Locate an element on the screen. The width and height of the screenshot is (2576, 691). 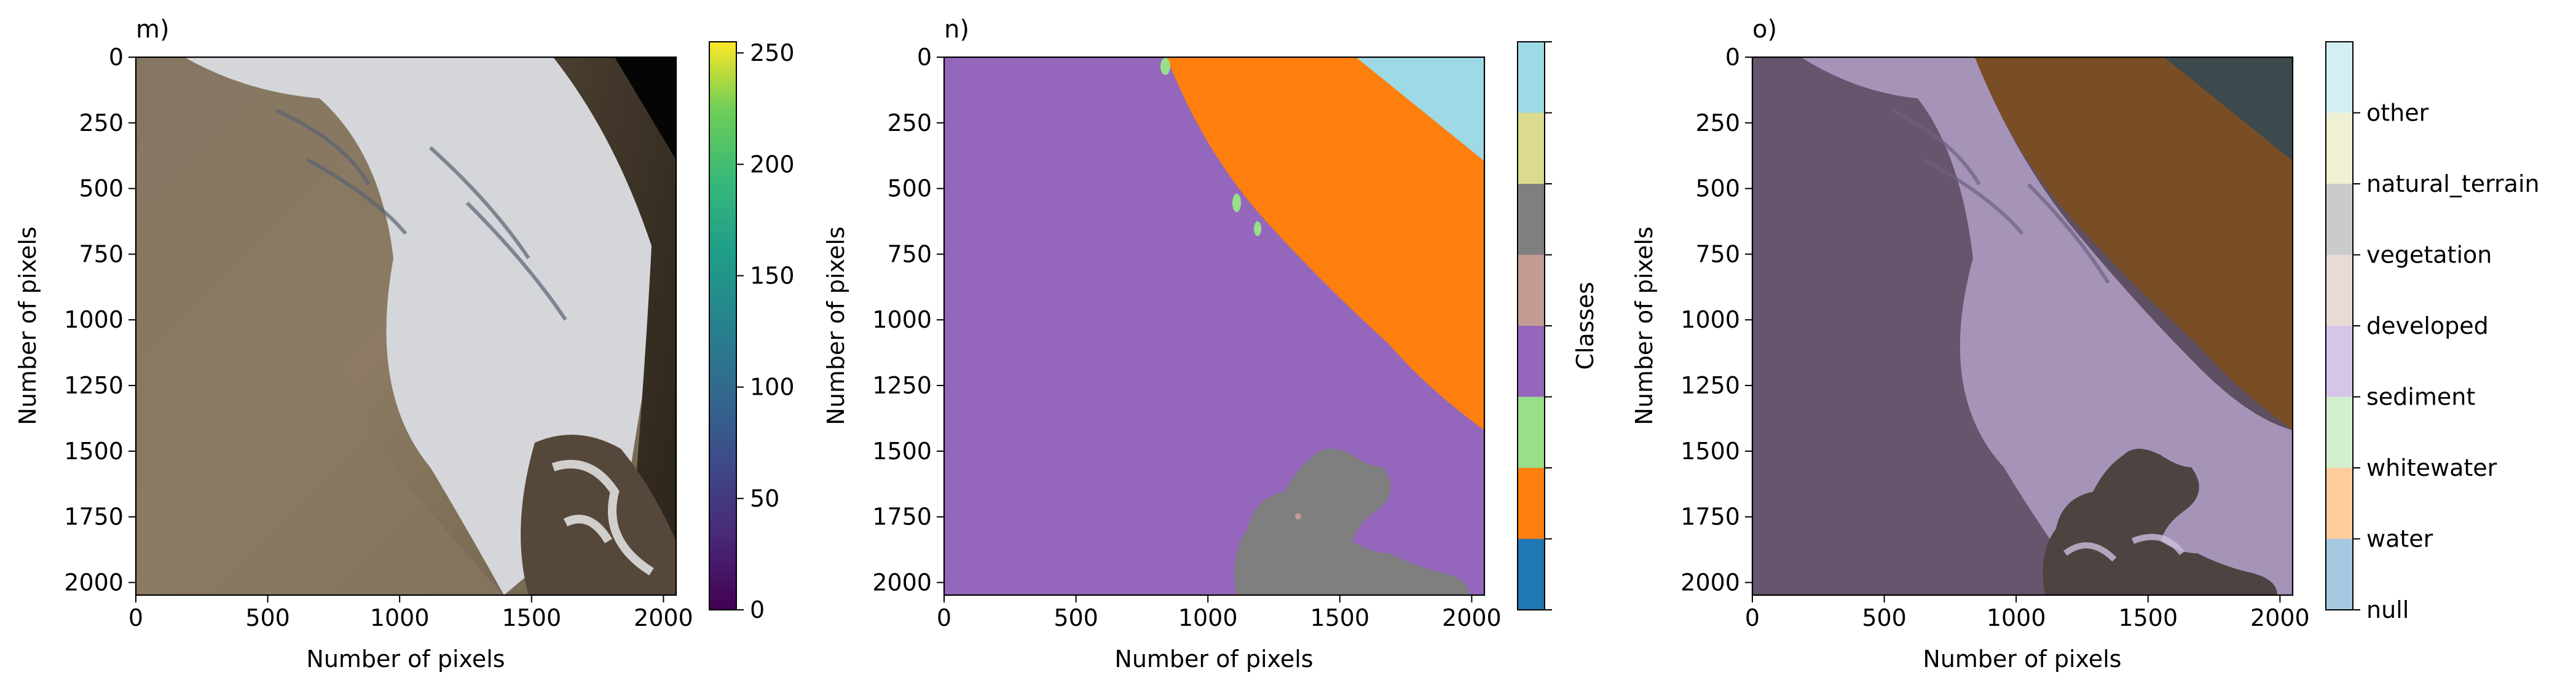
colorbar-class-label-o: developed is located at coordinates (2428, 325).